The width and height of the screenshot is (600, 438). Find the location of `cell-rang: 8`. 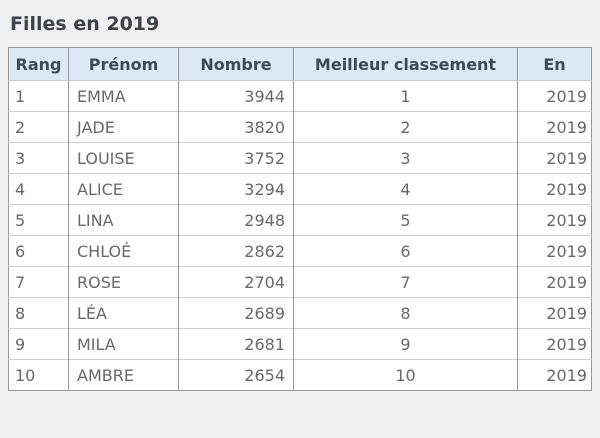

cell-rang: 8 is located at coordinates (38, 313).